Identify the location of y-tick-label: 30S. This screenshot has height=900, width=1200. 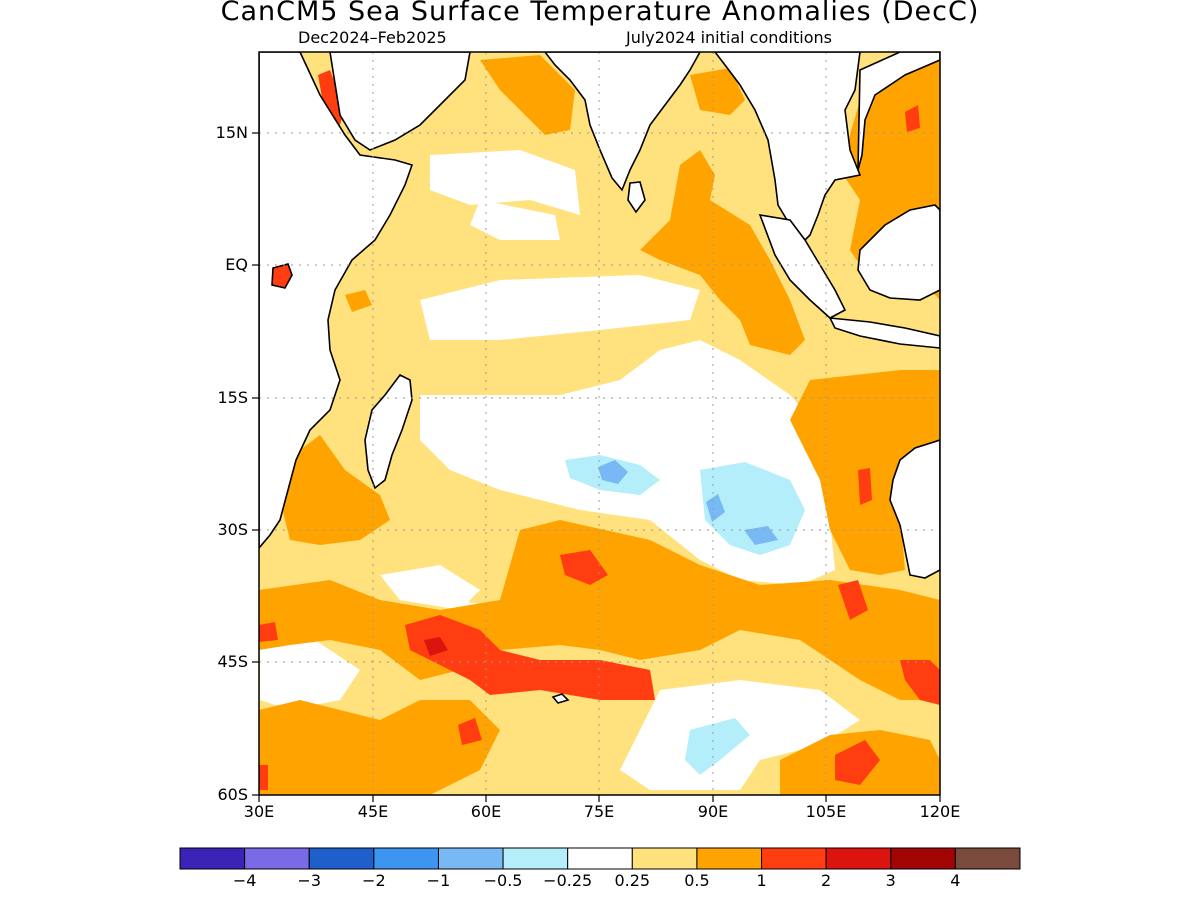
(232, 529).